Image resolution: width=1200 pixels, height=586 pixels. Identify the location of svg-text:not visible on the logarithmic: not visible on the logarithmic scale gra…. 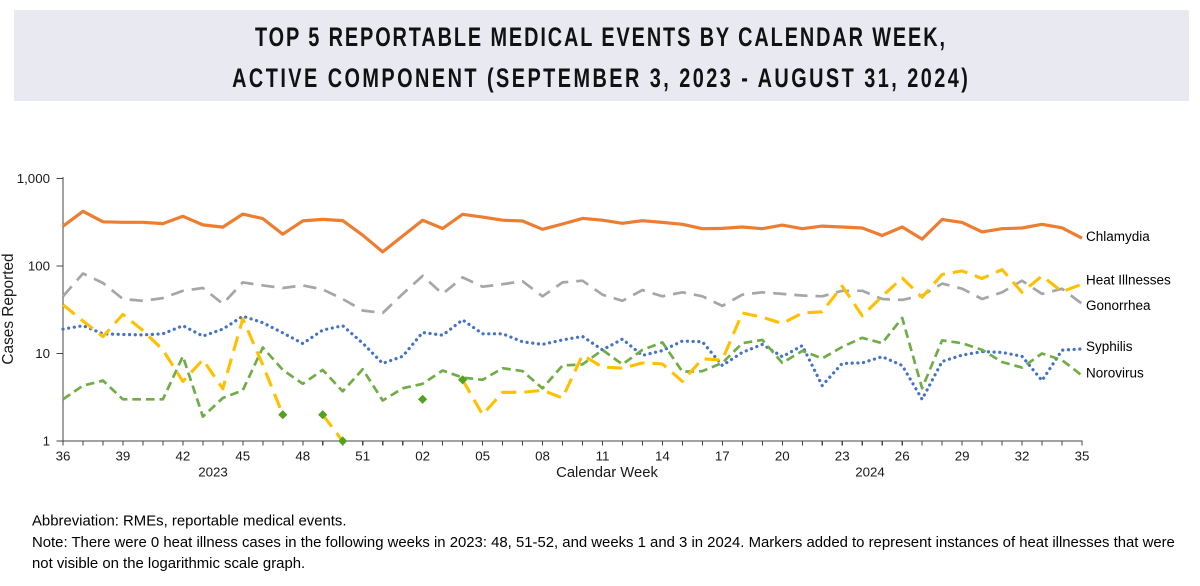
(168, 564).